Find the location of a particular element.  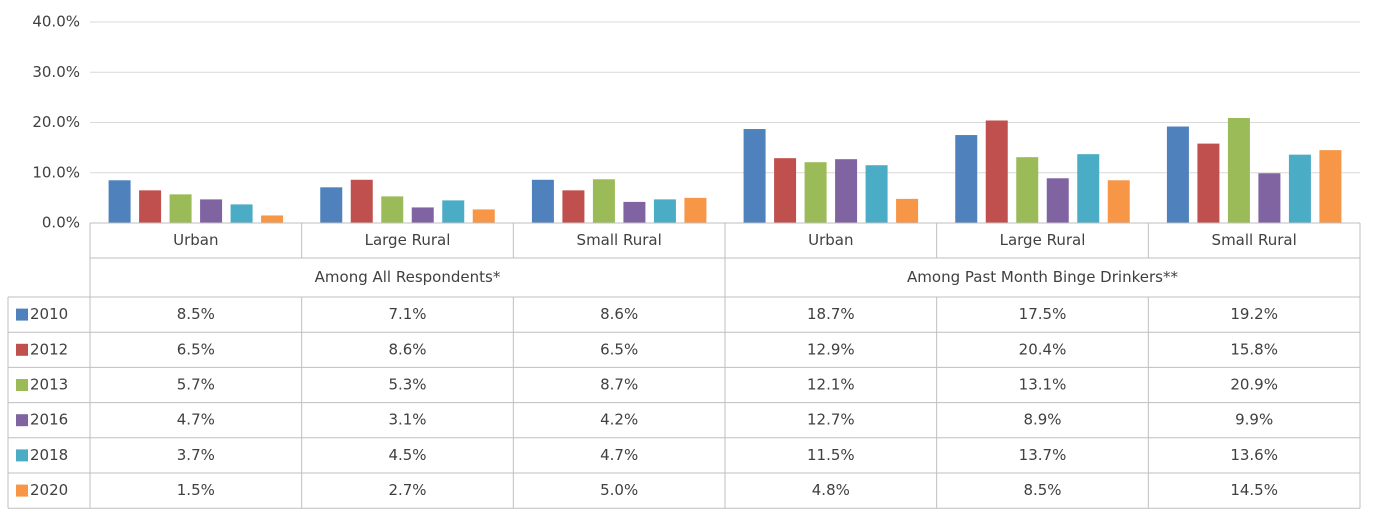

table-cell: 18.7% is located at coordinates (831, 314).